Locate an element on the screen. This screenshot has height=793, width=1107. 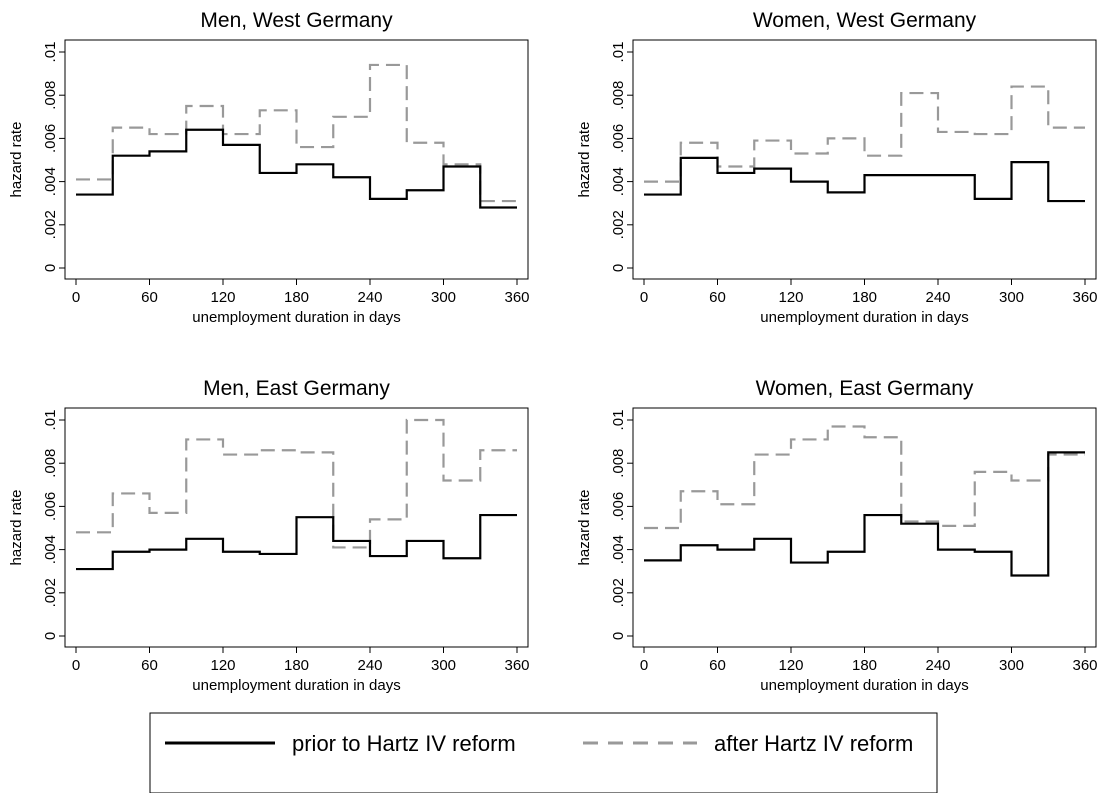
chart-title: Men, East Germany is located at coordinates (296, 388).